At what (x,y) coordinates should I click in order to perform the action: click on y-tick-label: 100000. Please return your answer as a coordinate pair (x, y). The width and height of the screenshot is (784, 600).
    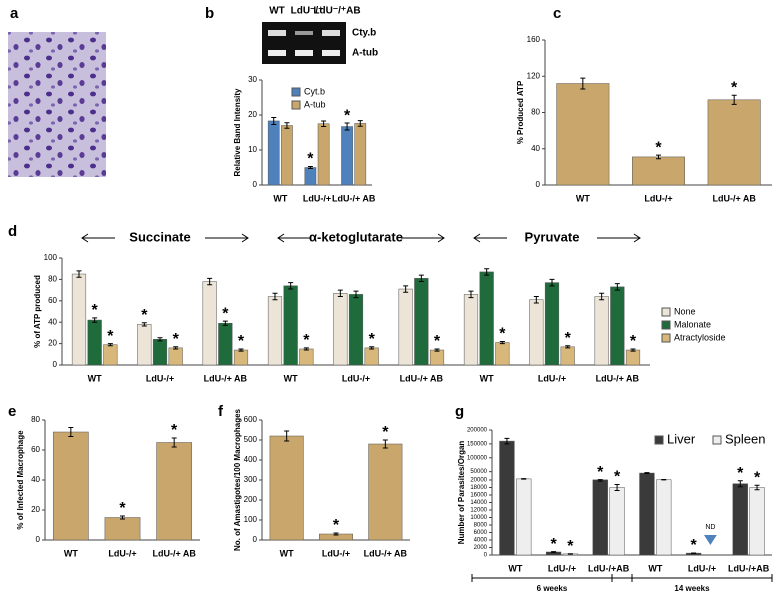
    Looking at the image, I should click on (477, 458).